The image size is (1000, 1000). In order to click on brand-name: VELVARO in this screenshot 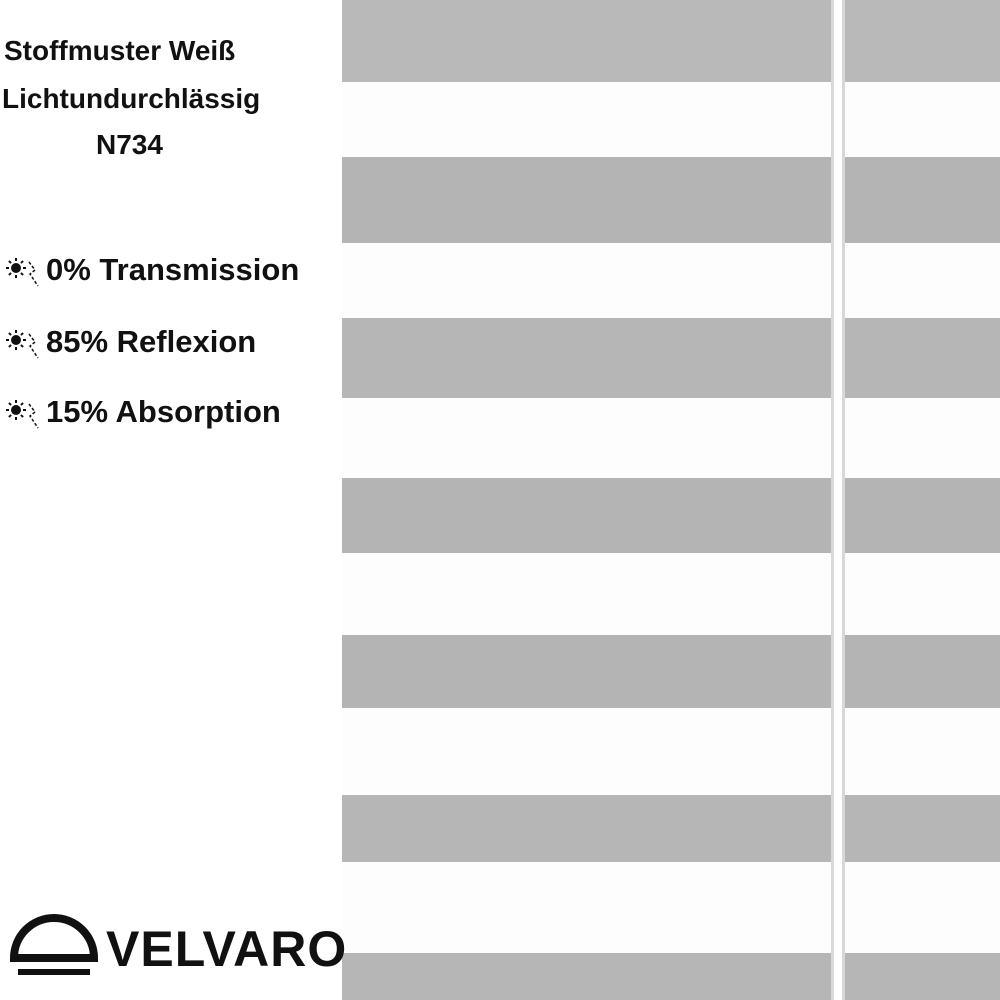, I will do `click(226, 949)`.